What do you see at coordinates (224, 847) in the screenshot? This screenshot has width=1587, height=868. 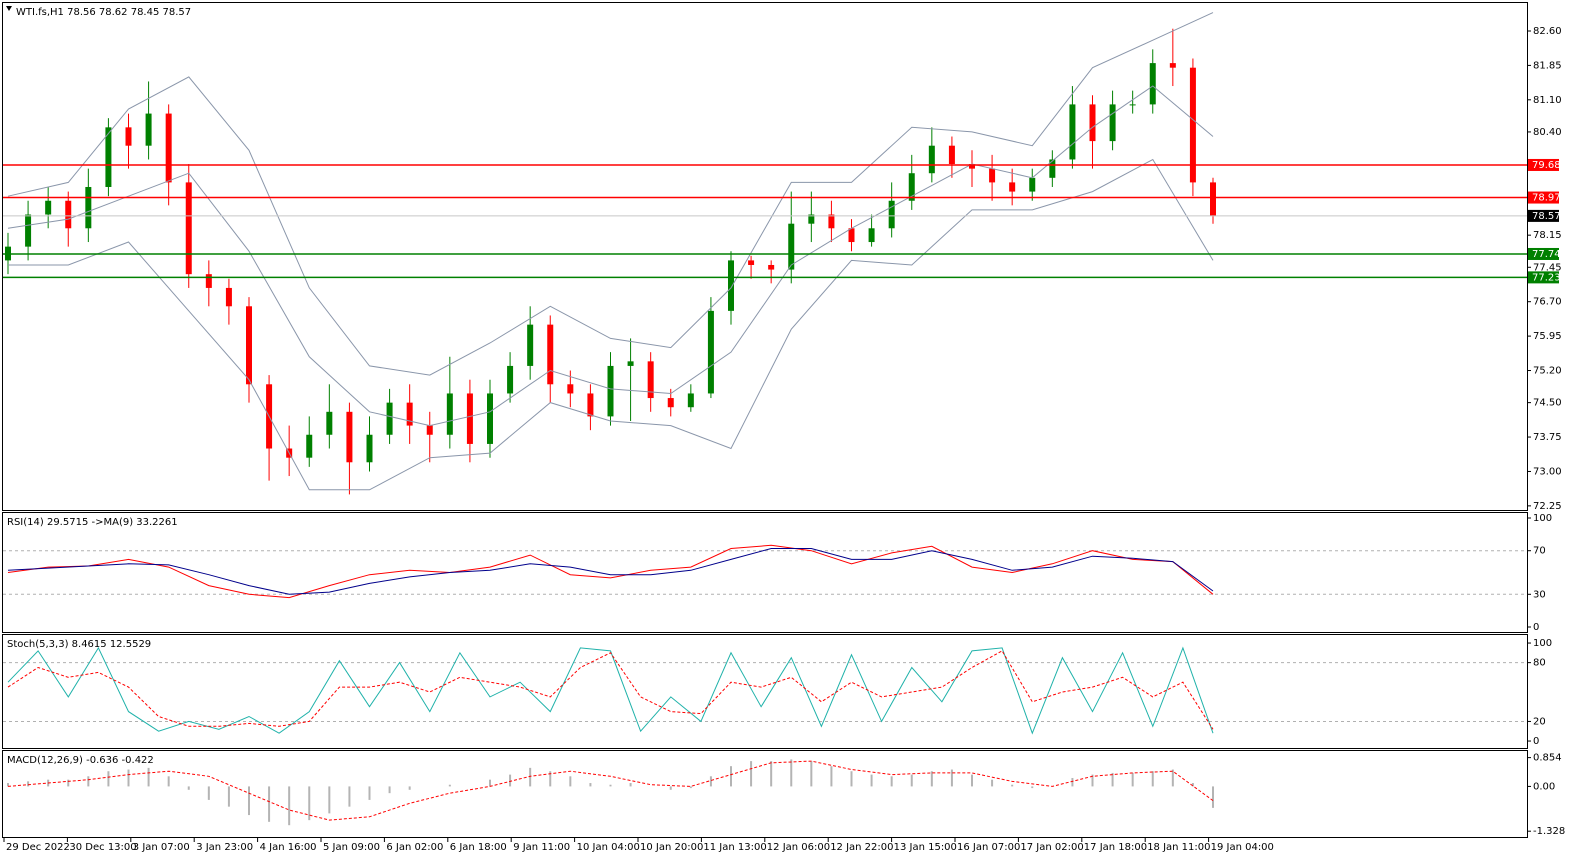 I see `x-tick-label: 3 Jan 23:00` at bounding box center [224, 847].